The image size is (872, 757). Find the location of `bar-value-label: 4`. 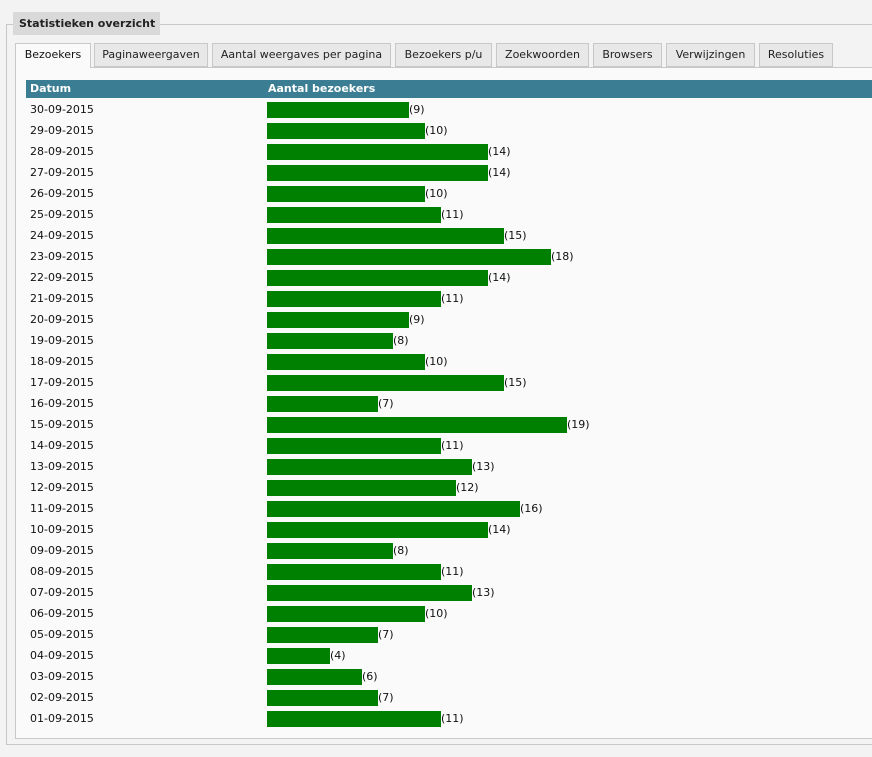

bar-value-label: 4 is located at coordinates (338, 655).